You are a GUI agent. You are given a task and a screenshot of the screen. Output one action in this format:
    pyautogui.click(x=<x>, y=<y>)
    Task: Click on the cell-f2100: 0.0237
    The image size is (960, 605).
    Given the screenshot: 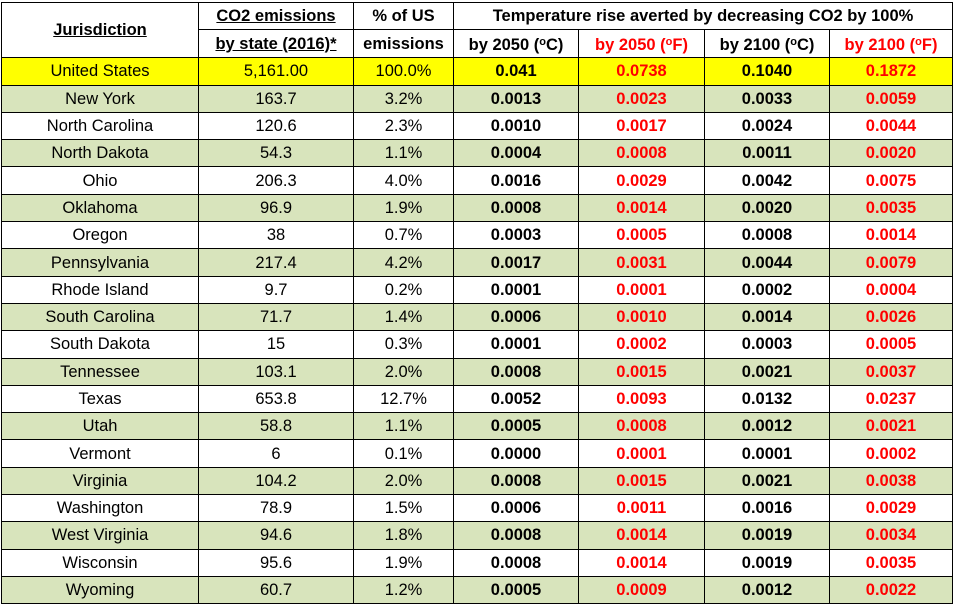 What is the action you would take?
    pyautogui.click(x=891, y=399)
    